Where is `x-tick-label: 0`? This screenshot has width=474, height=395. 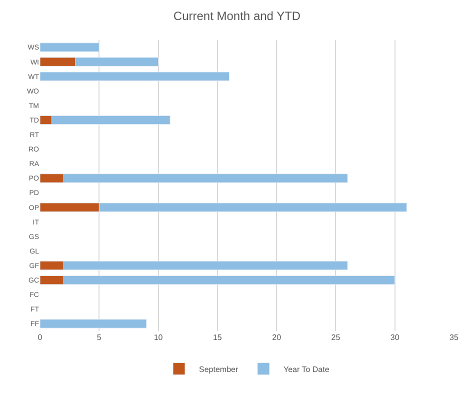
x-tick-label: 0 is located at coordinates (40, 337).